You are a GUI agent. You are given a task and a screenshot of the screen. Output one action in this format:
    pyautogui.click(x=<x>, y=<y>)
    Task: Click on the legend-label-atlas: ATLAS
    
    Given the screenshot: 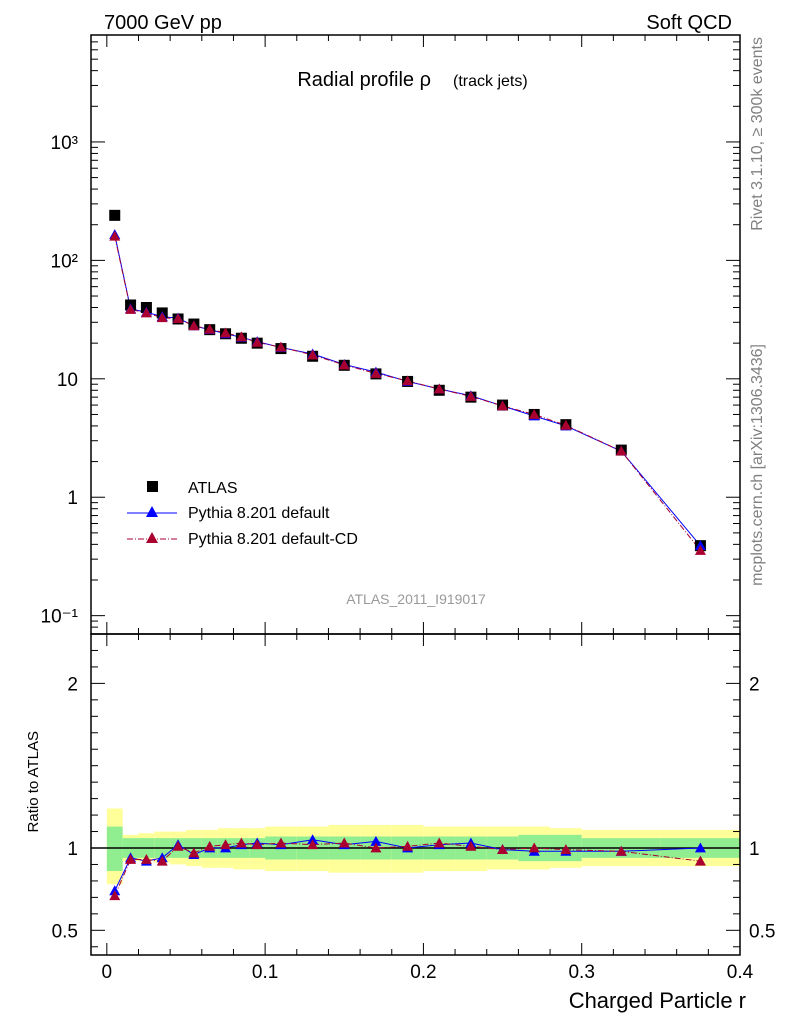 What is the action you would take?
    pyautogui.click(x=213, y=488)
    